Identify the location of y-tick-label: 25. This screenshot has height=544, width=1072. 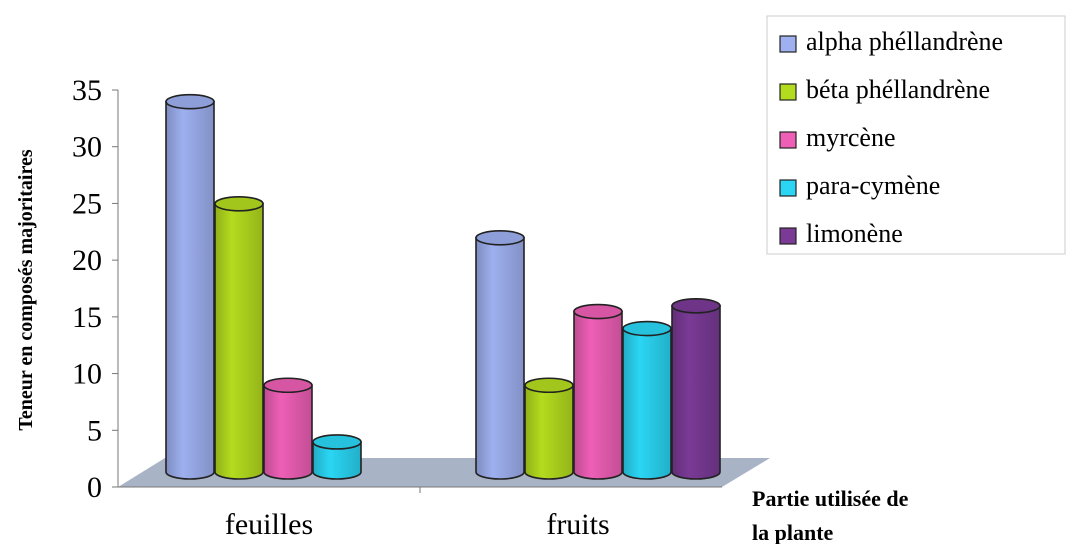
(87, 203).